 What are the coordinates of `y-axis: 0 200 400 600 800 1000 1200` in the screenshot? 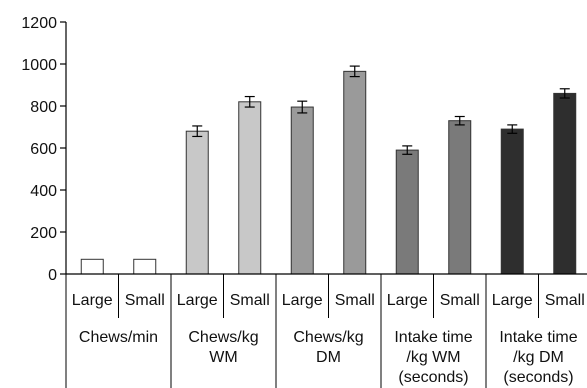 It's located at (44, 149).